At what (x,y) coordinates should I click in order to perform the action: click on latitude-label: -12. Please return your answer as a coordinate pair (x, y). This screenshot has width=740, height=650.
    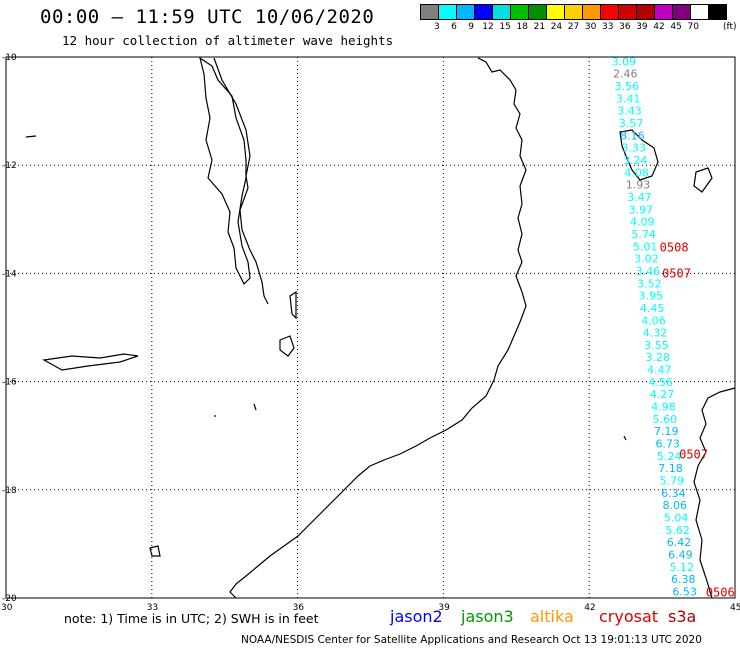
    Looking at the image, I should click on (9, 166).